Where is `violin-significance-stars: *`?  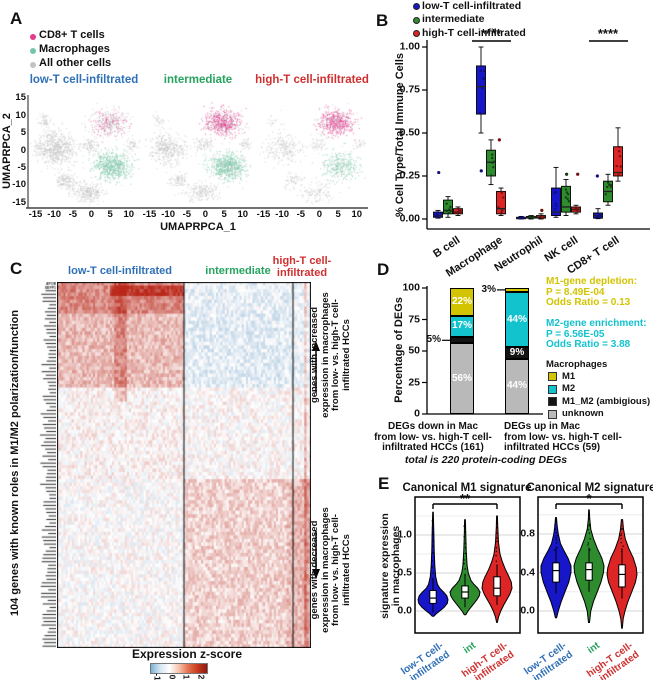 violin-significance-stars: * is located at coordinates (589, 498).